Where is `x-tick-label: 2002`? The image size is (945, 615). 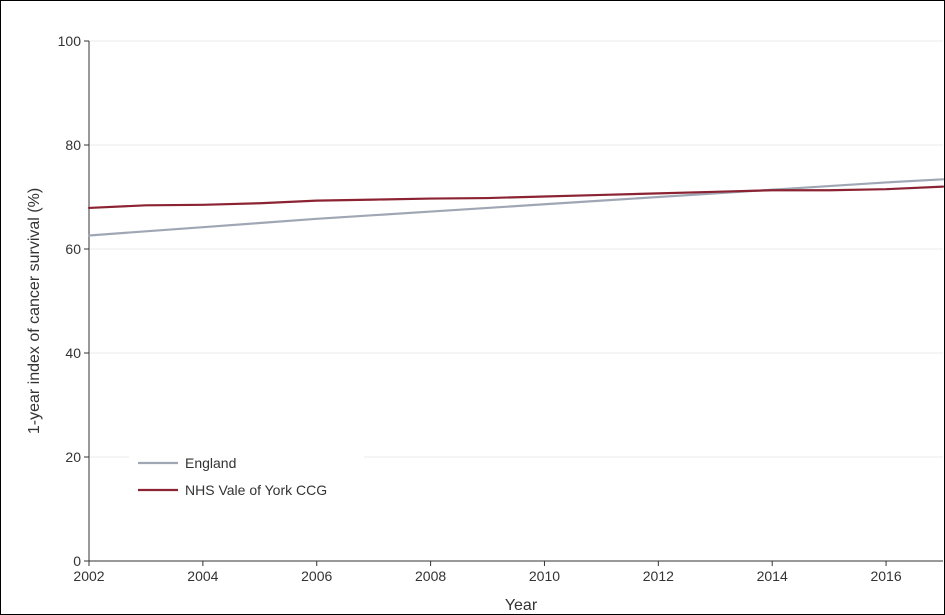 x-tick-label: 2002 is located at coordinates (88, 576).